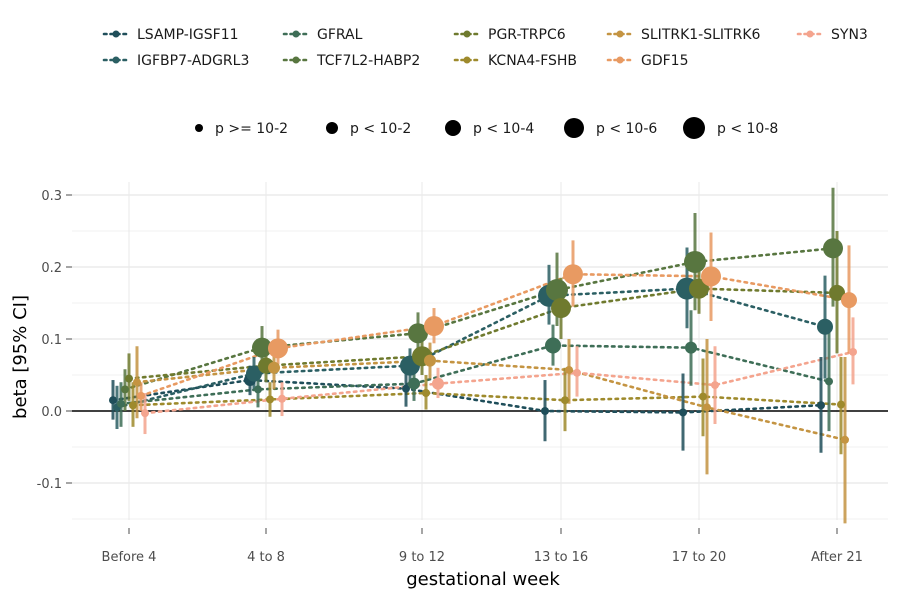  I want to click on x-tick-label: Before 4, so click(129, 557).